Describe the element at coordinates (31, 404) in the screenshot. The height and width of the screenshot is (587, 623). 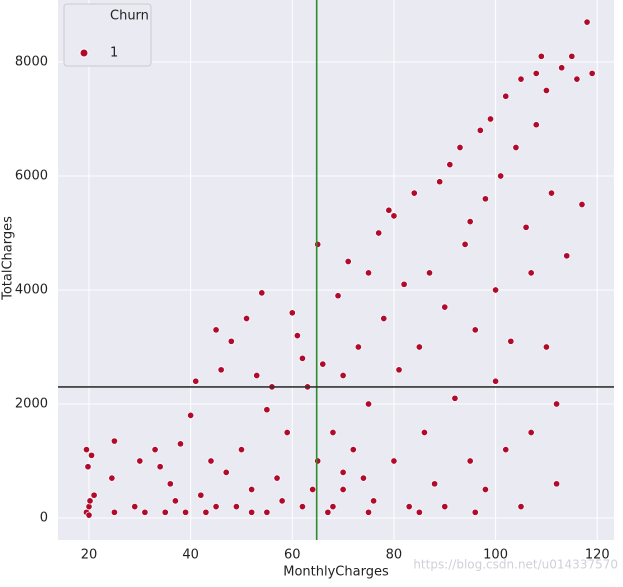
I see `y-tick-label: 2000` at that location.